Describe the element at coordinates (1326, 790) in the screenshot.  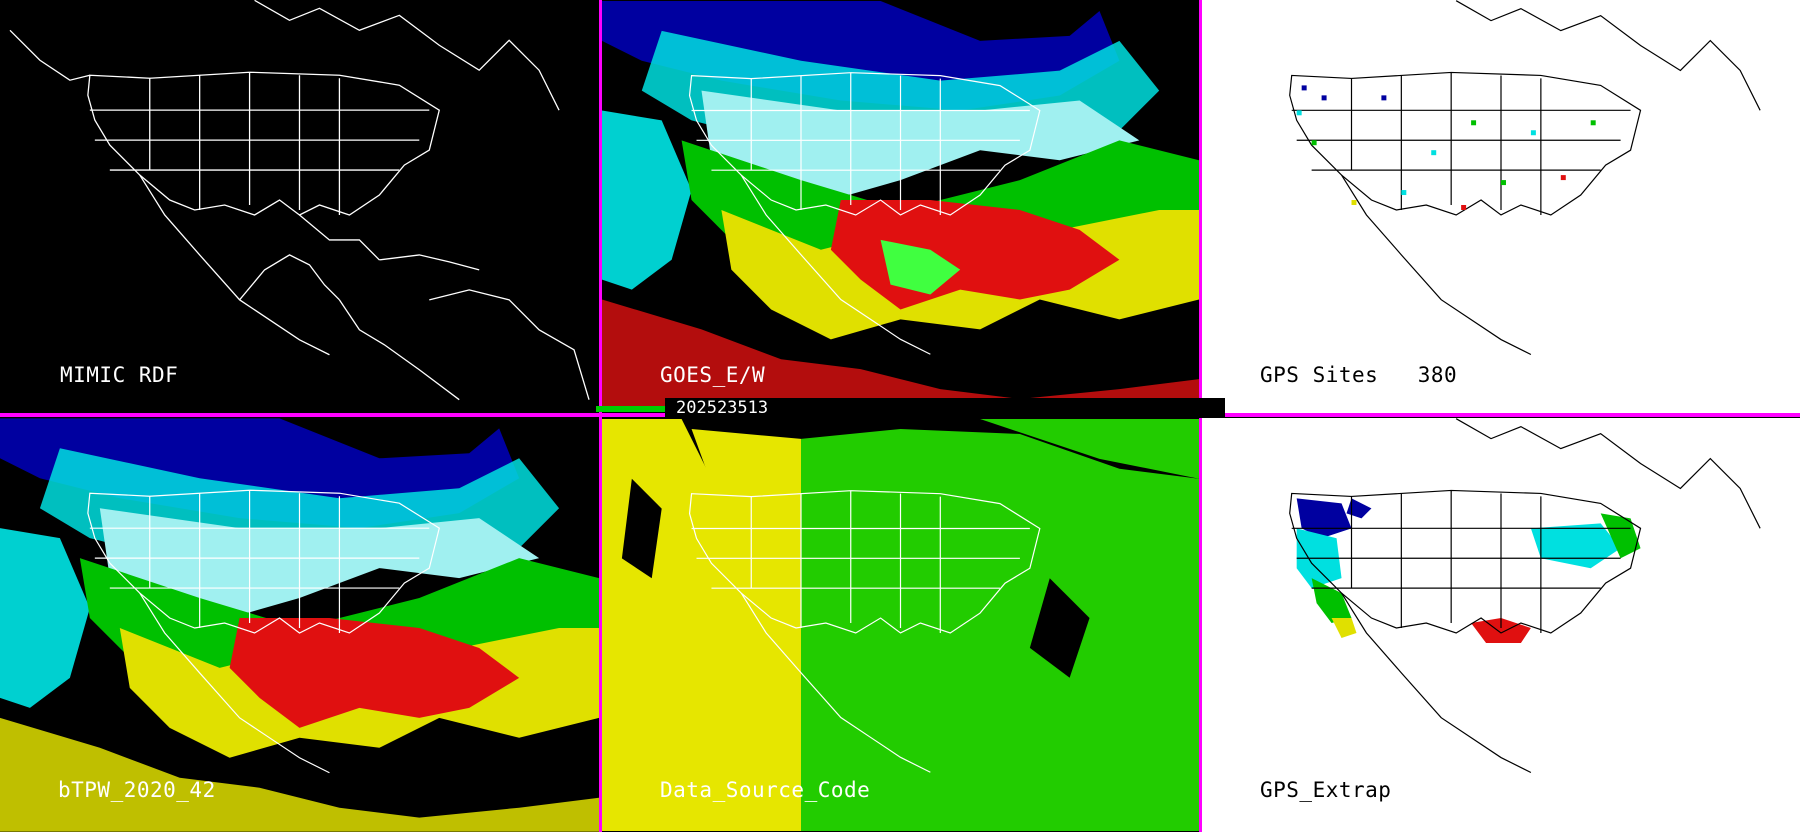
I see `panel-label: GPS_Extrap` at that location.